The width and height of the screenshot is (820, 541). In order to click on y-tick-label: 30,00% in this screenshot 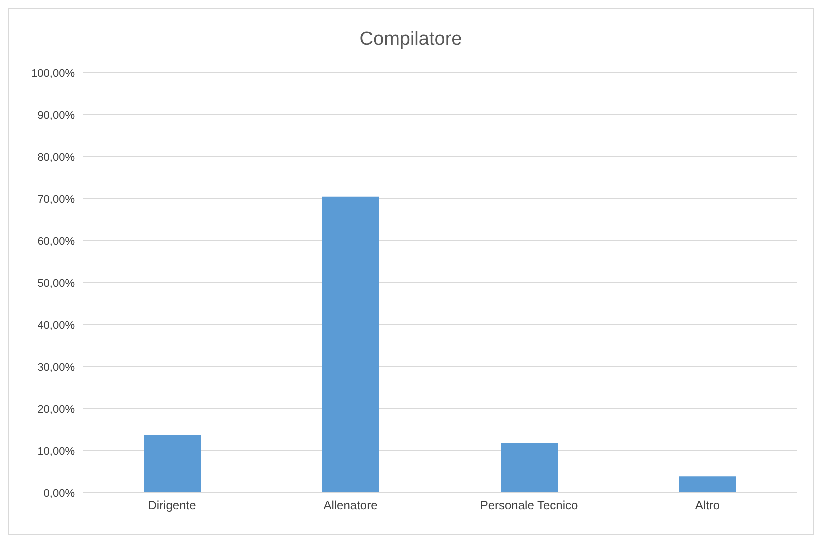, I will do `click(57, 368)`.